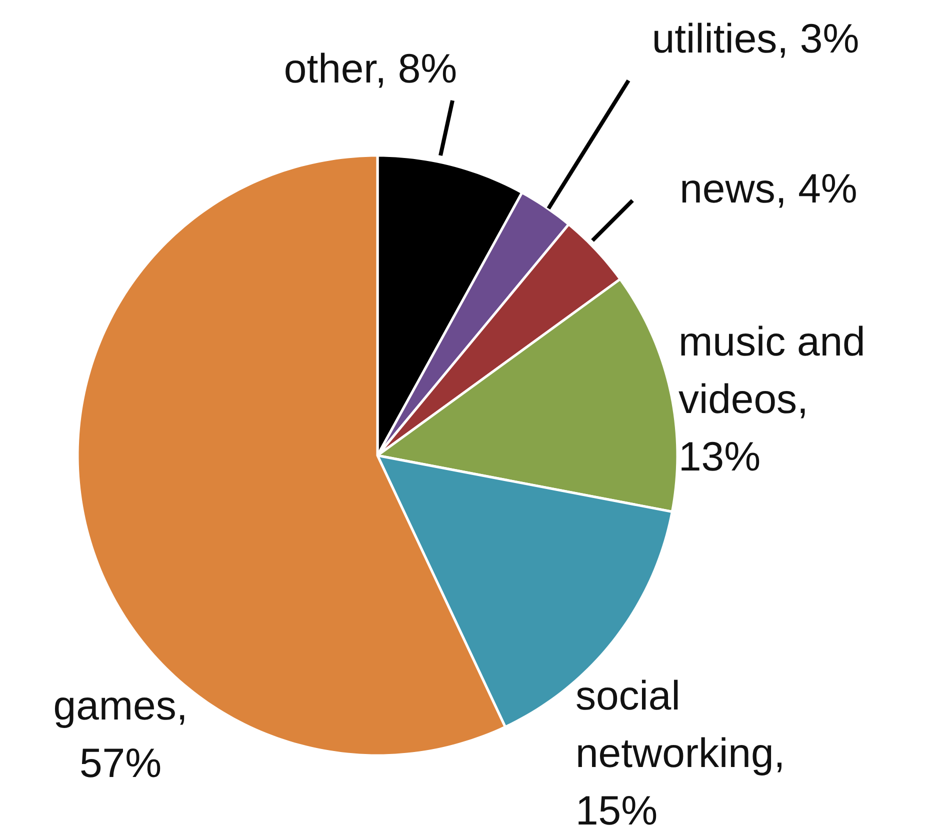  I want to click on slice-label: other, 8%, so click(371, 69).